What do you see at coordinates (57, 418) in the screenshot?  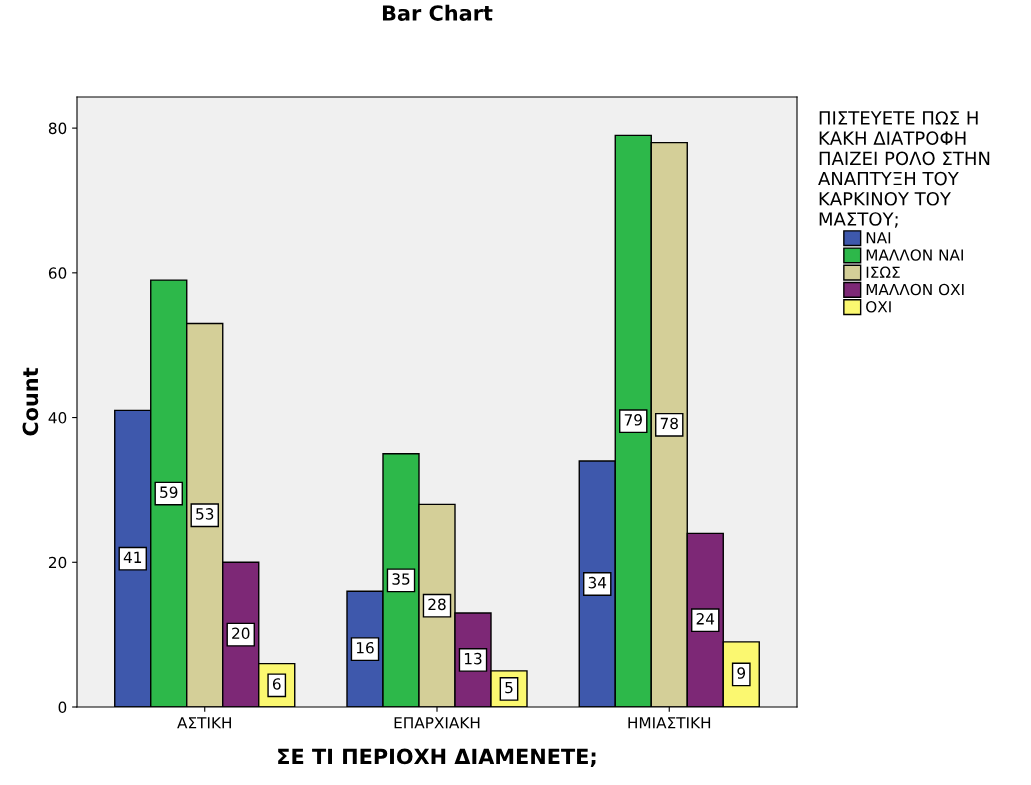 I see `y-tick-label: 40` at bounding box center [57, 418].